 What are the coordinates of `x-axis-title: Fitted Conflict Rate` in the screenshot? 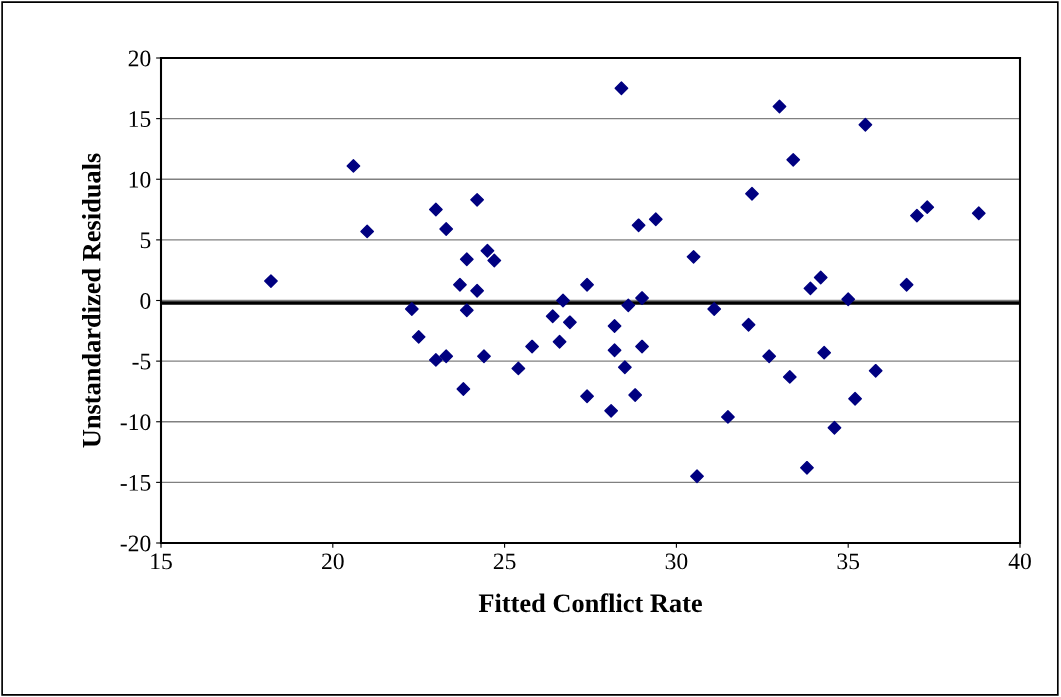 It's located at (590, 603).